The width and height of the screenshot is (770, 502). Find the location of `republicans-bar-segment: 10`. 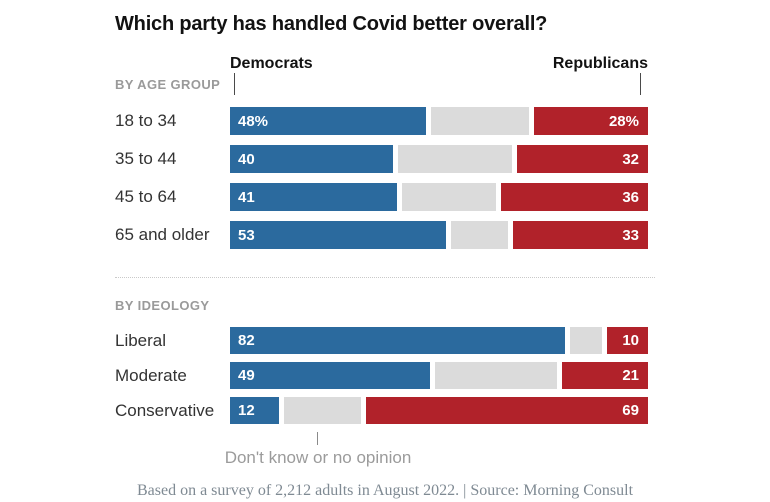

republicans-bar-segment: 10 is located at coordinates (627, 340).